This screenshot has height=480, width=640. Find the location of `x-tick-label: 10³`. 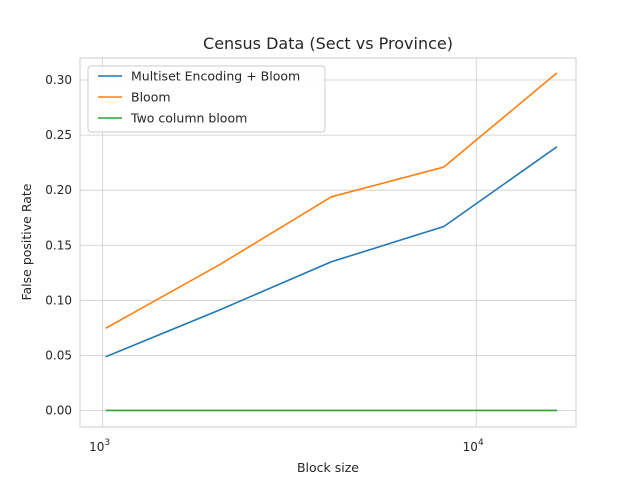

x-tick-label: 10³ is located at coordinates (99, 446).